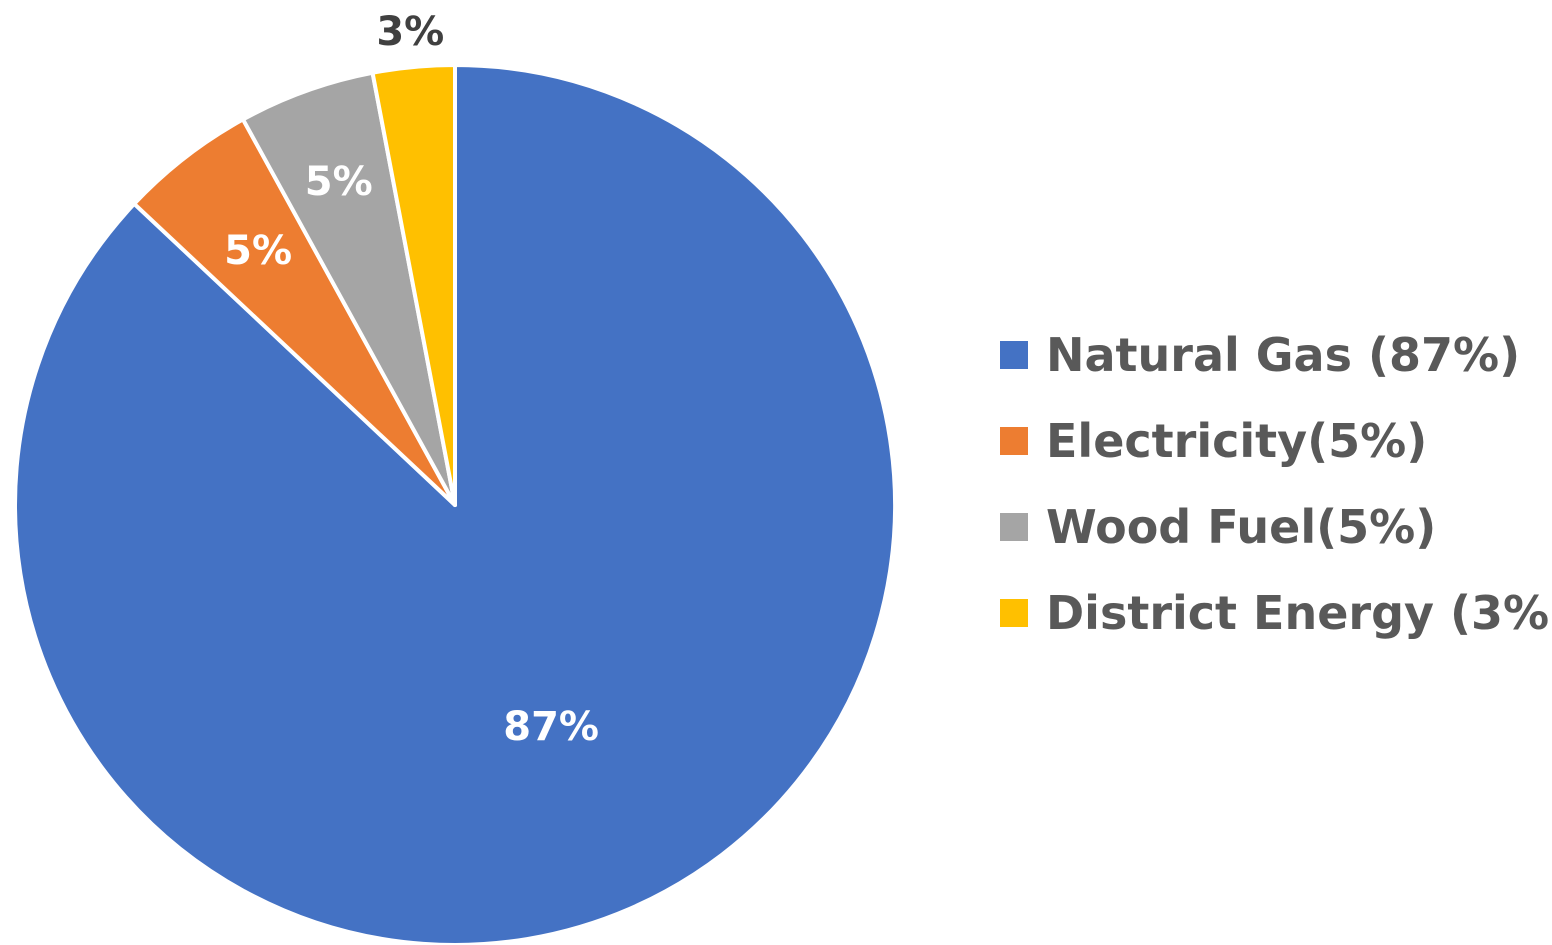  I want to click on legend-item-district-energy: District Energy (3%), so click(1276, 613).